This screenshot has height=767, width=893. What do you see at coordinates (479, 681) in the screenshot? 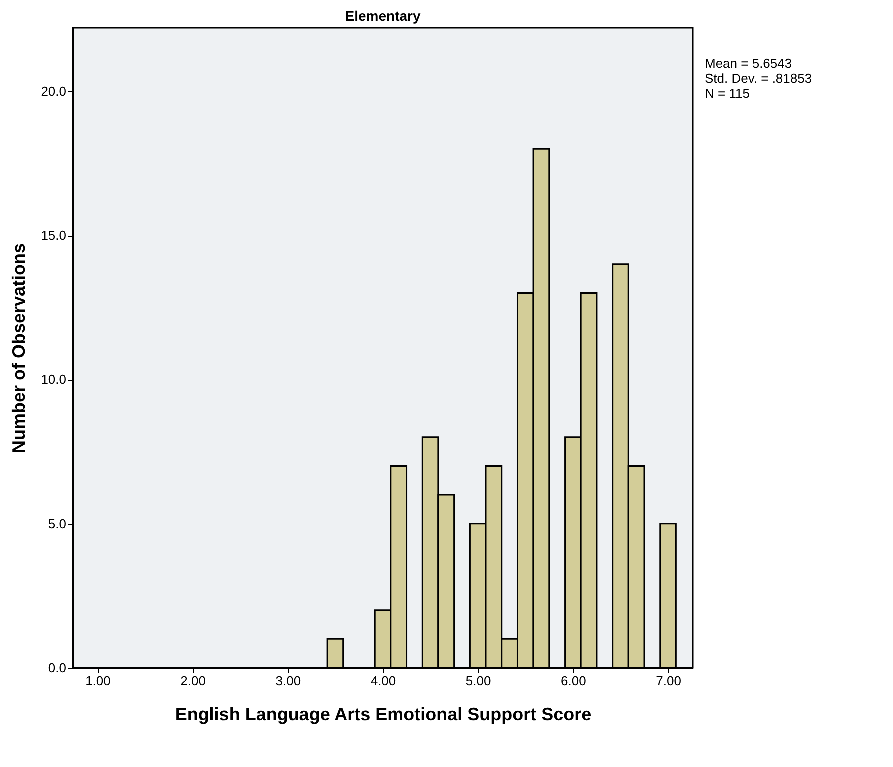
I see `x-tick-label: 5.00` at bounding box center [479, 681].